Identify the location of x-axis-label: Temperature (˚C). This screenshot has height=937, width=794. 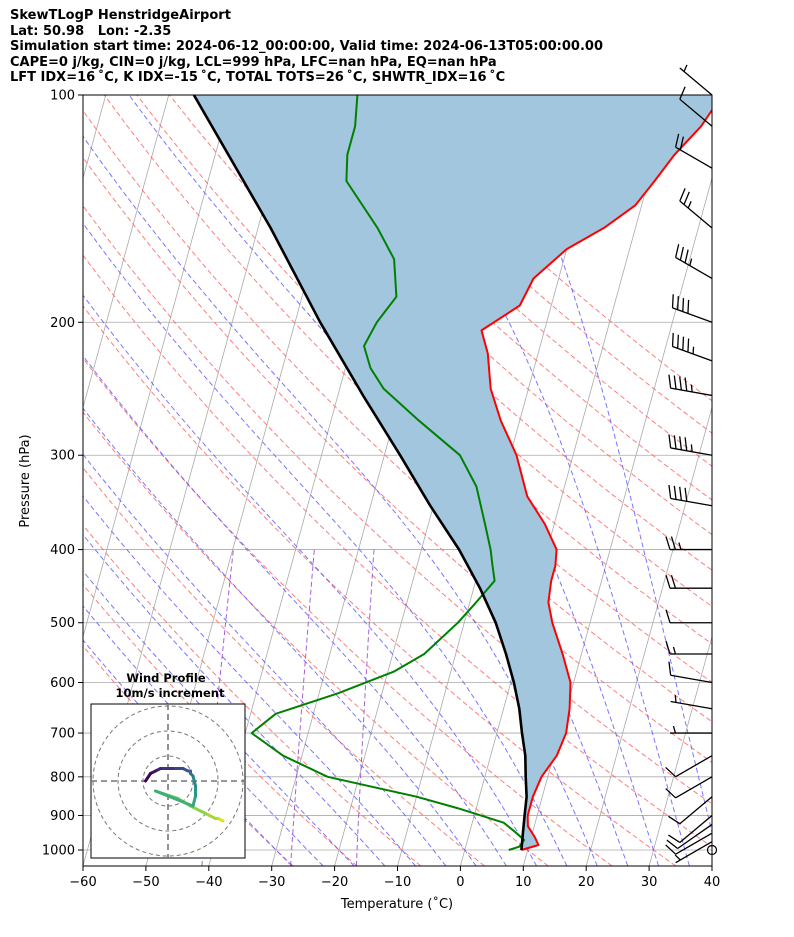
(396, 904).